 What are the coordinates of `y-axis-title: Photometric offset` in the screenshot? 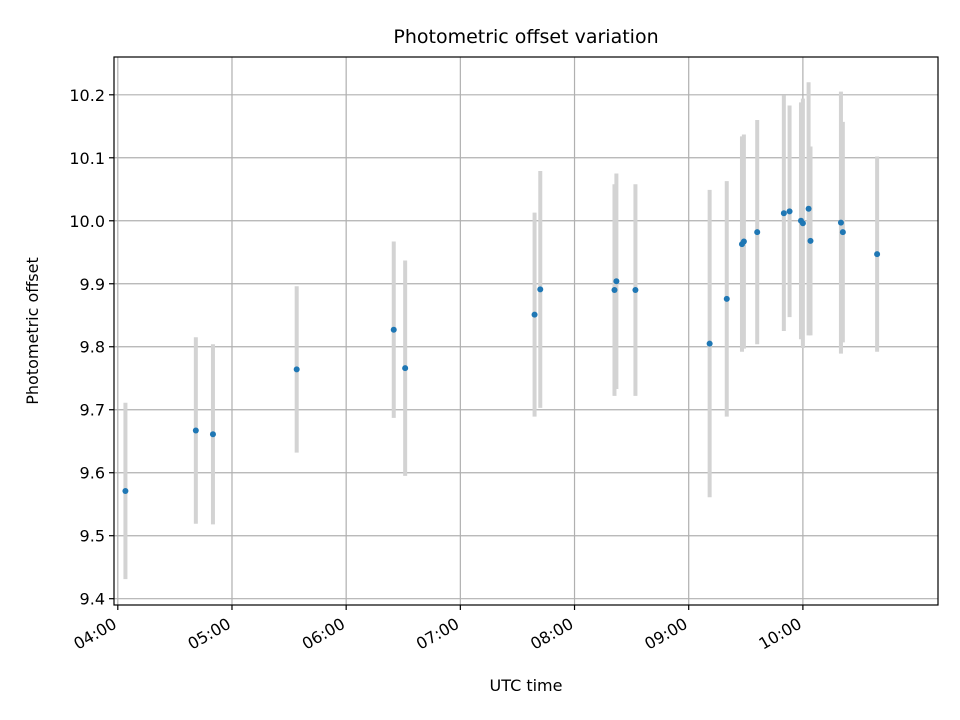 It's located at (32, 331).